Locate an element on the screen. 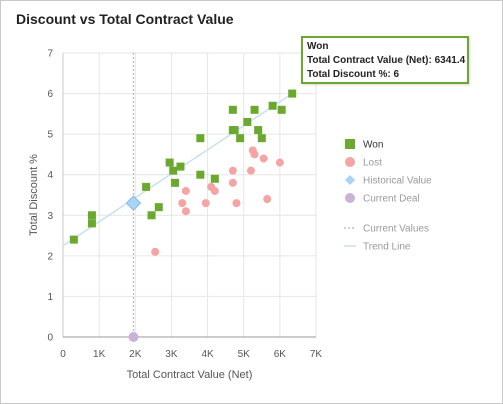  x-tick-label: 1K is located at coordinates (99, 354).